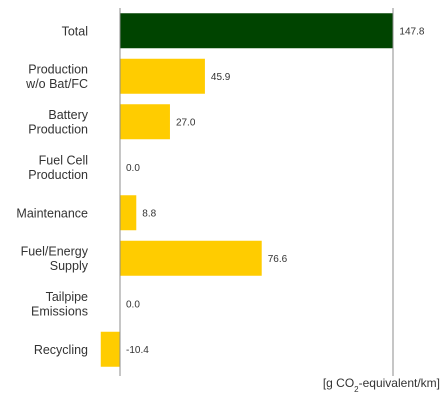  What do you see at coordinates (58, 70) in the screenshot?
I see `category-label-1-line-0: Production` at bounding box center [58, 70].